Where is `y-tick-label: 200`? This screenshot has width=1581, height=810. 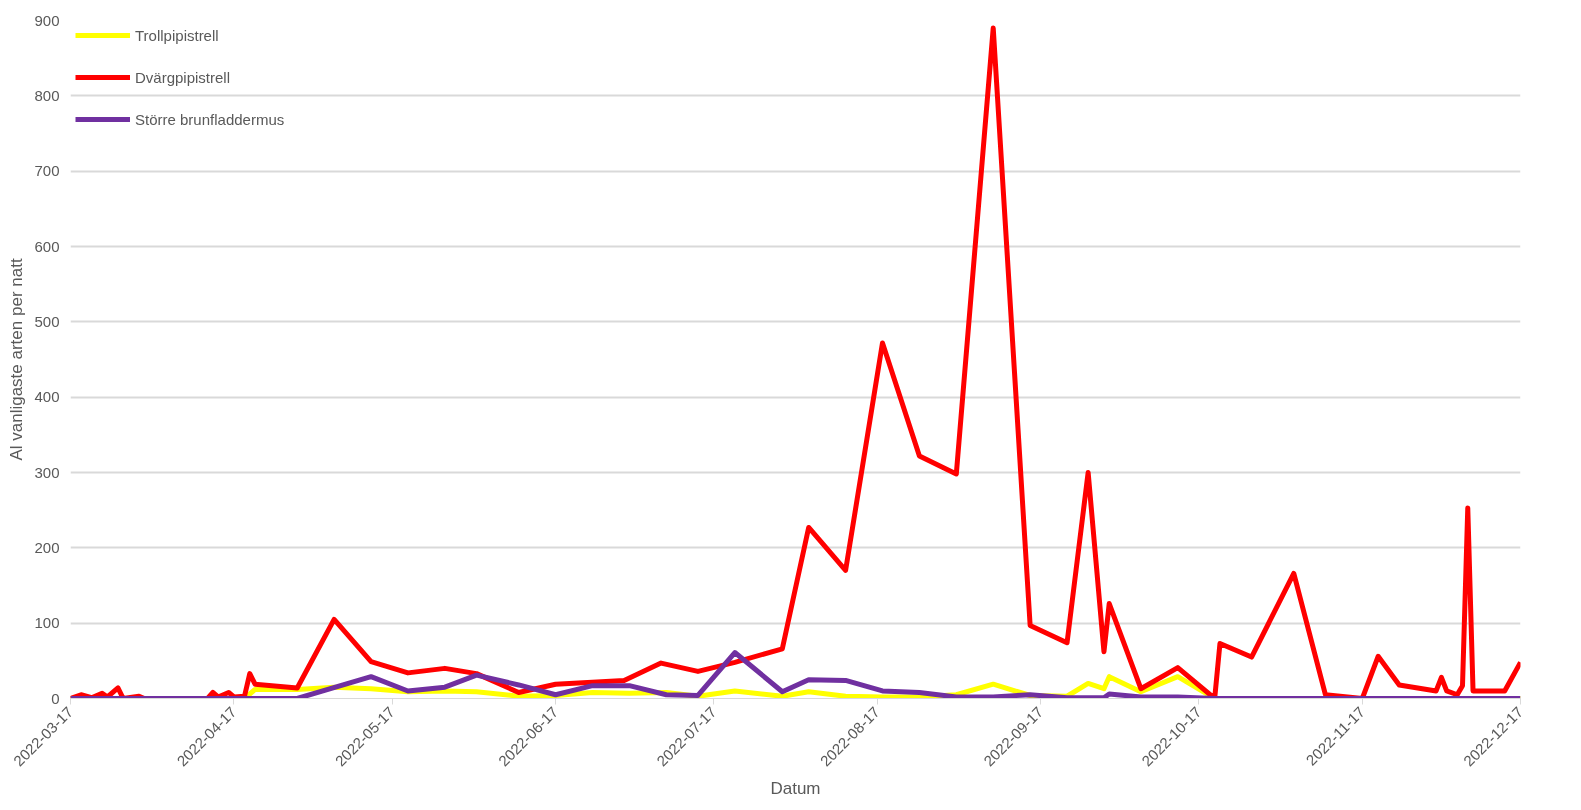 y-tick-label: 200 is located at coordinates (47, 547).